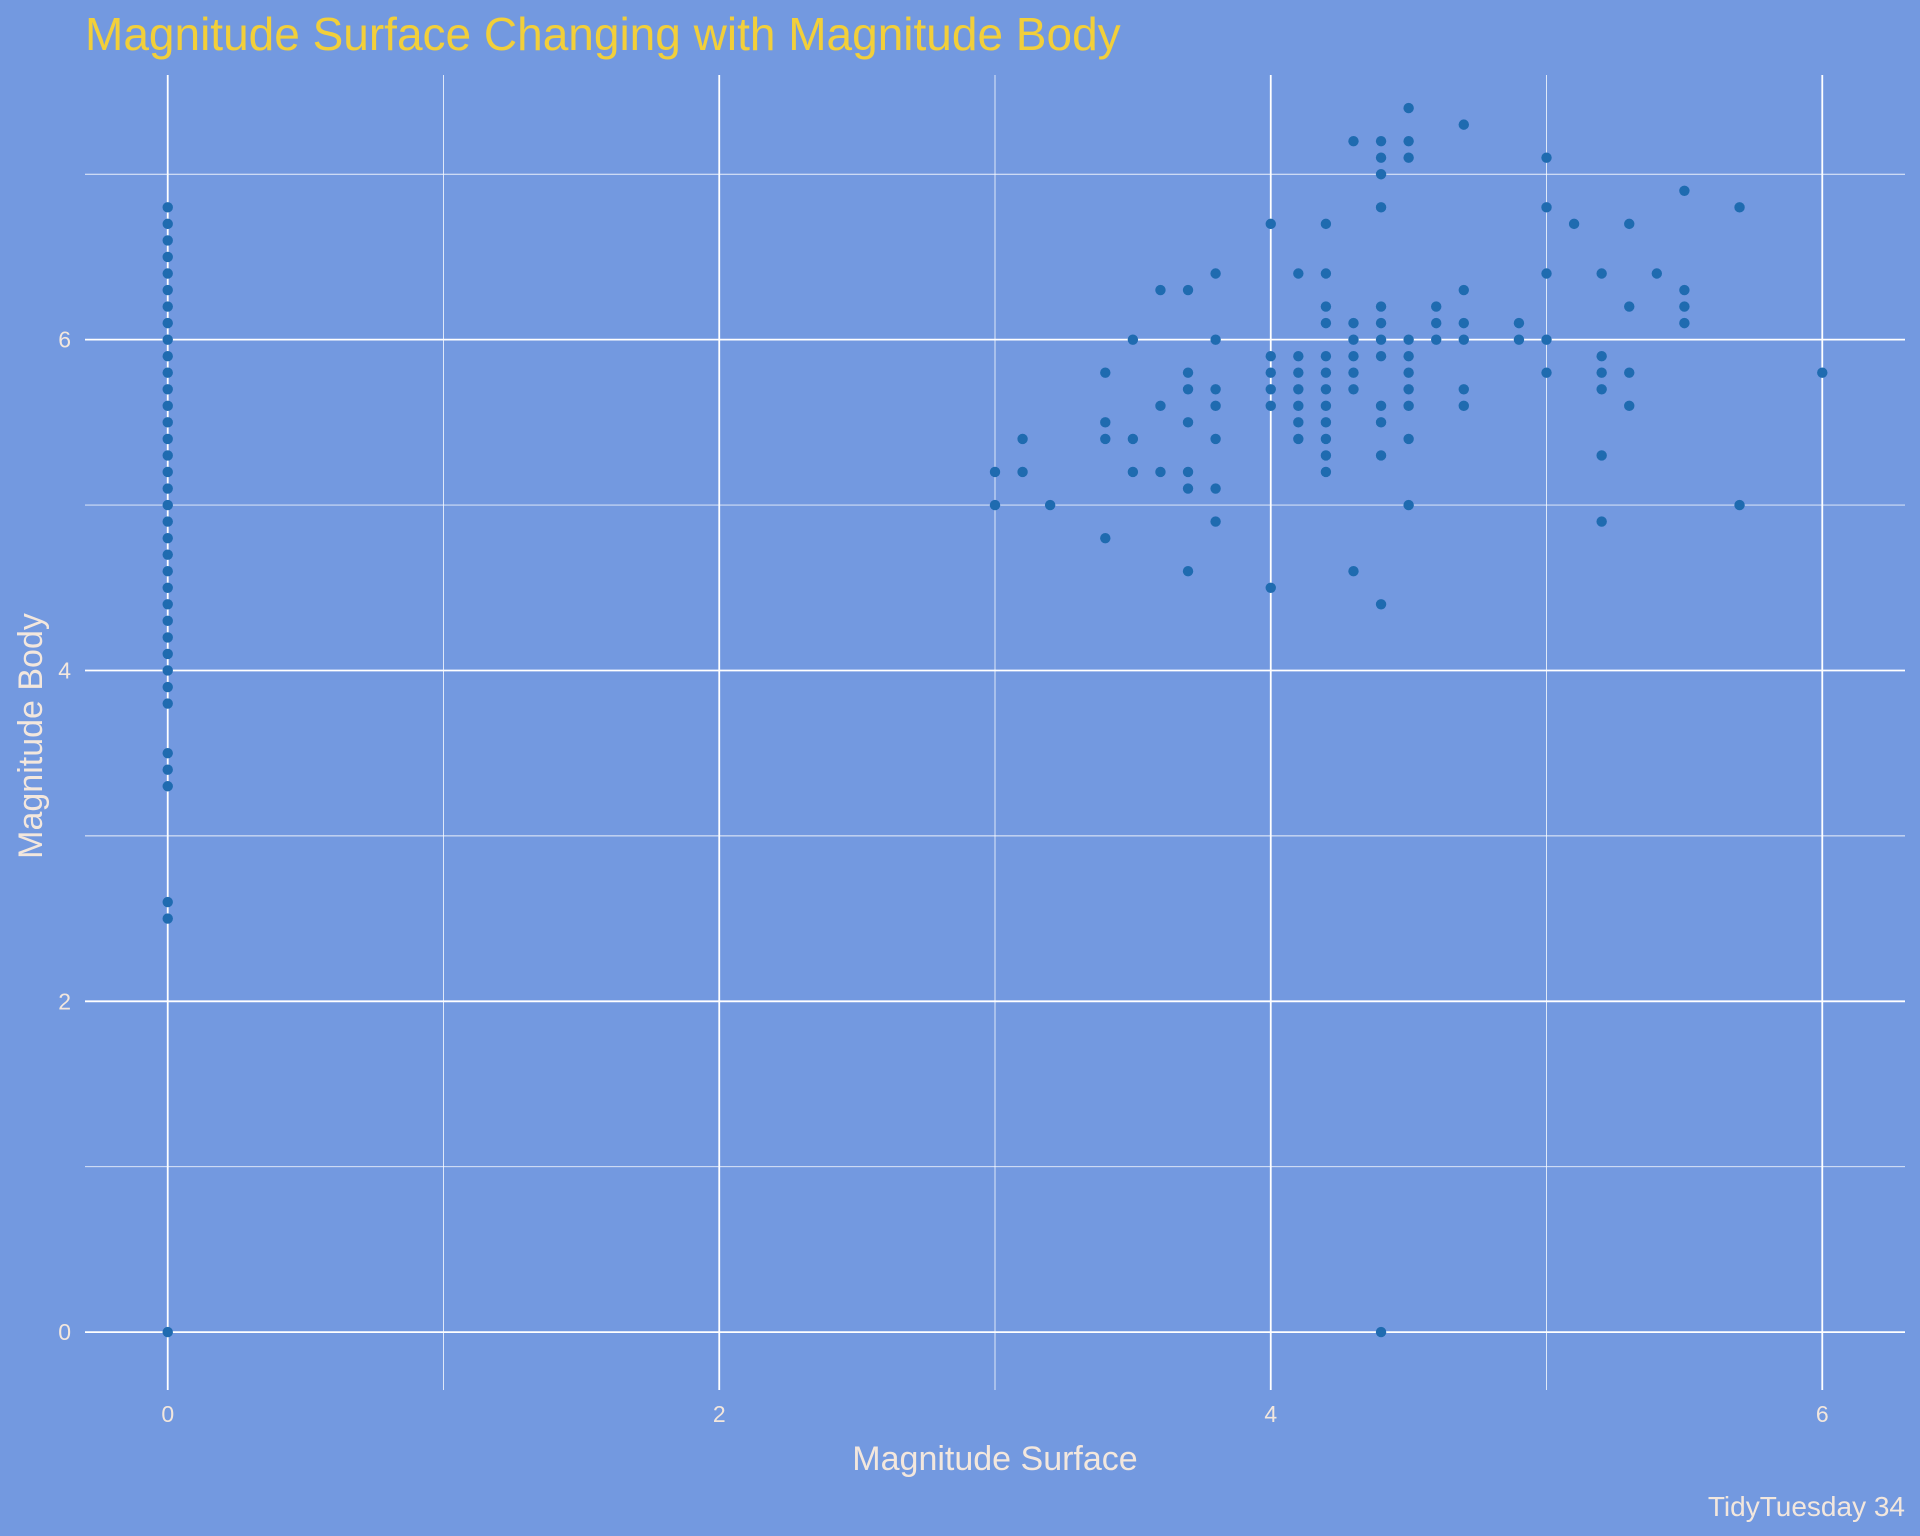  I want to click on y-axis-tick-labels: 0 2 4 6, so click(64, 836).